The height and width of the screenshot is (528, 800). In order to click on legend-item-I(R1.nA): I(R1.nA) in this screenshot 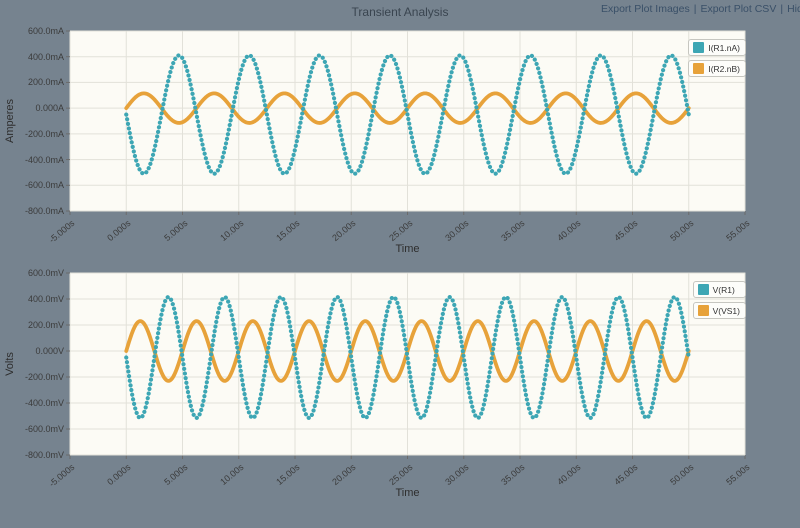, I will do `click(717, 47)`.